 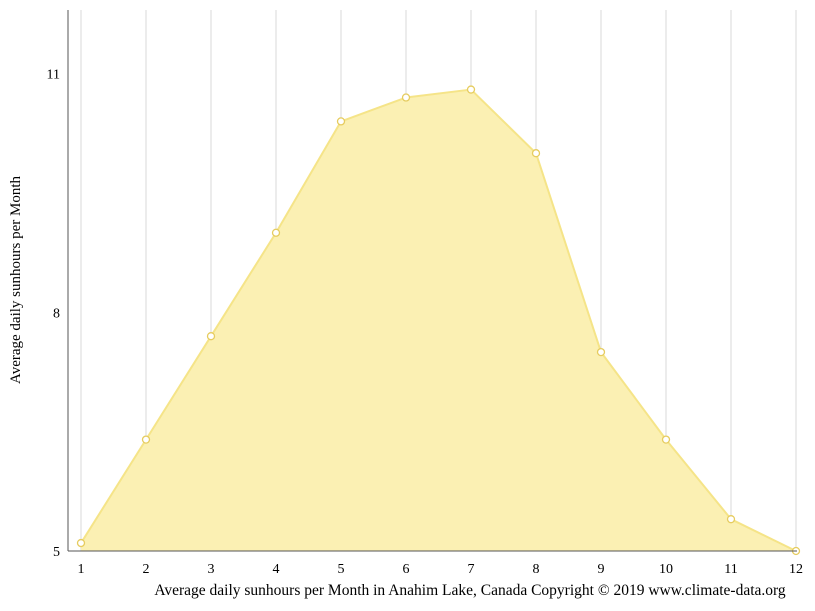 I want to click on y-tick-label-11: 11, so click(x=53, y=75).